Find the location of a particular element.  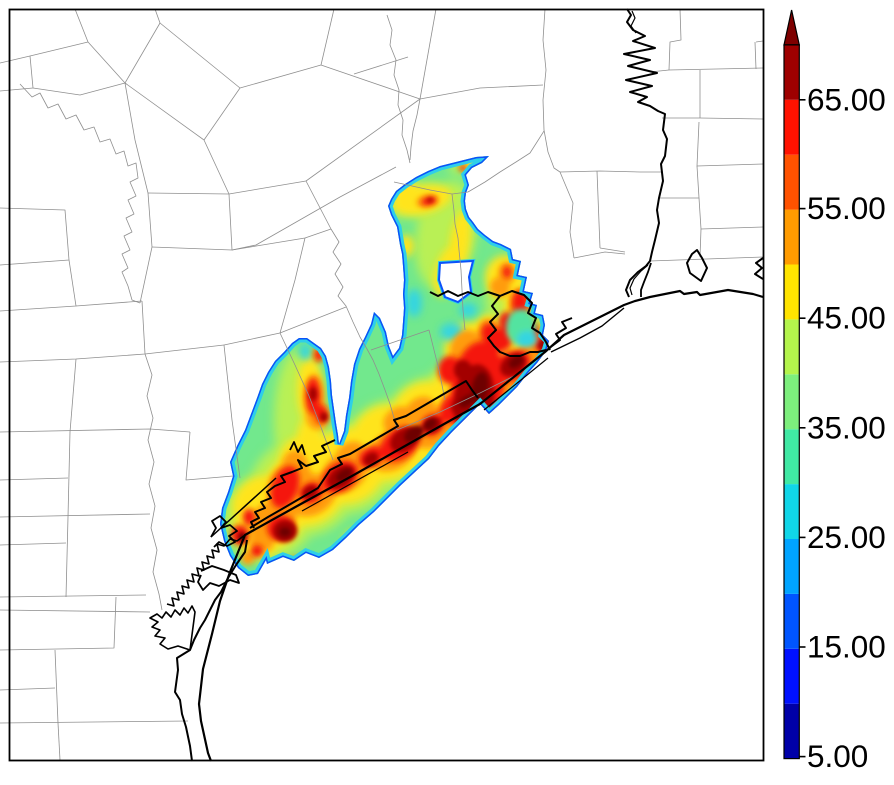

svg-text: 25.00 is located at coordinates (846, 537).